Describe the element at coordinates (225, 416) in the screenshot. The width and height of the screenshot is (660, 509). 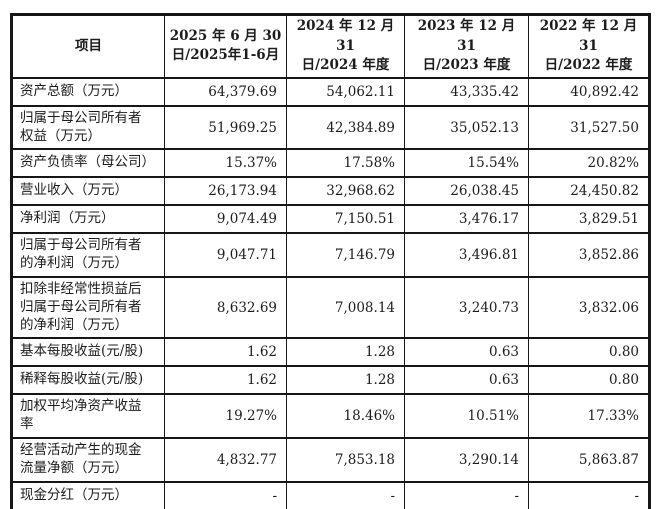
I see `value-cell: 19.27%` at that location.